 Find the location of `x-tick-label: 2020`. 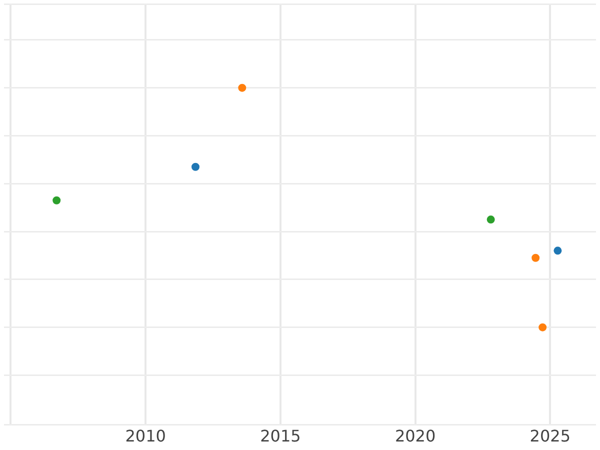

x-tick-label: 2020 is located at coordinates (415, 436).